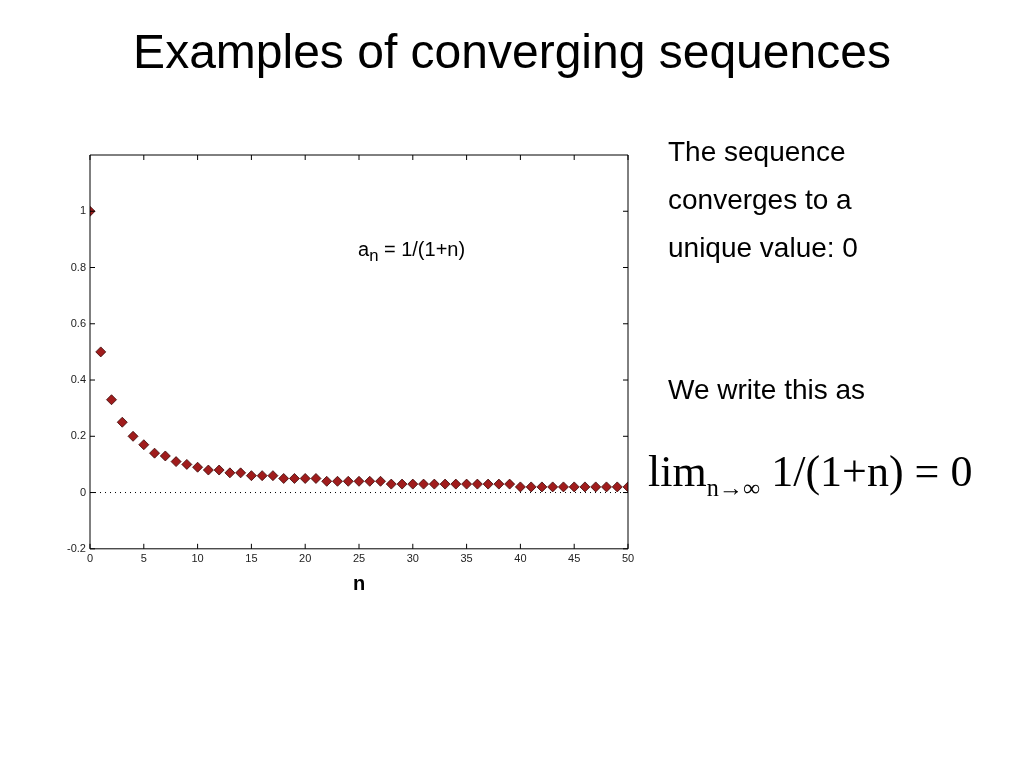 The height and width of the screenshot is (768, 1024). I want to click on x-tick-label: 40, so click(520, 558).